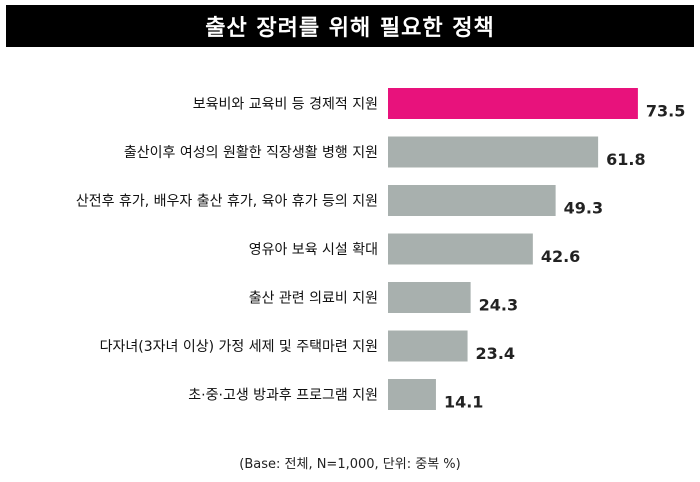 The image size is (700, 482). Describe the element at coordinates (625, 159) in the screenshot. I see `value-label-2: 61.8` at that location.